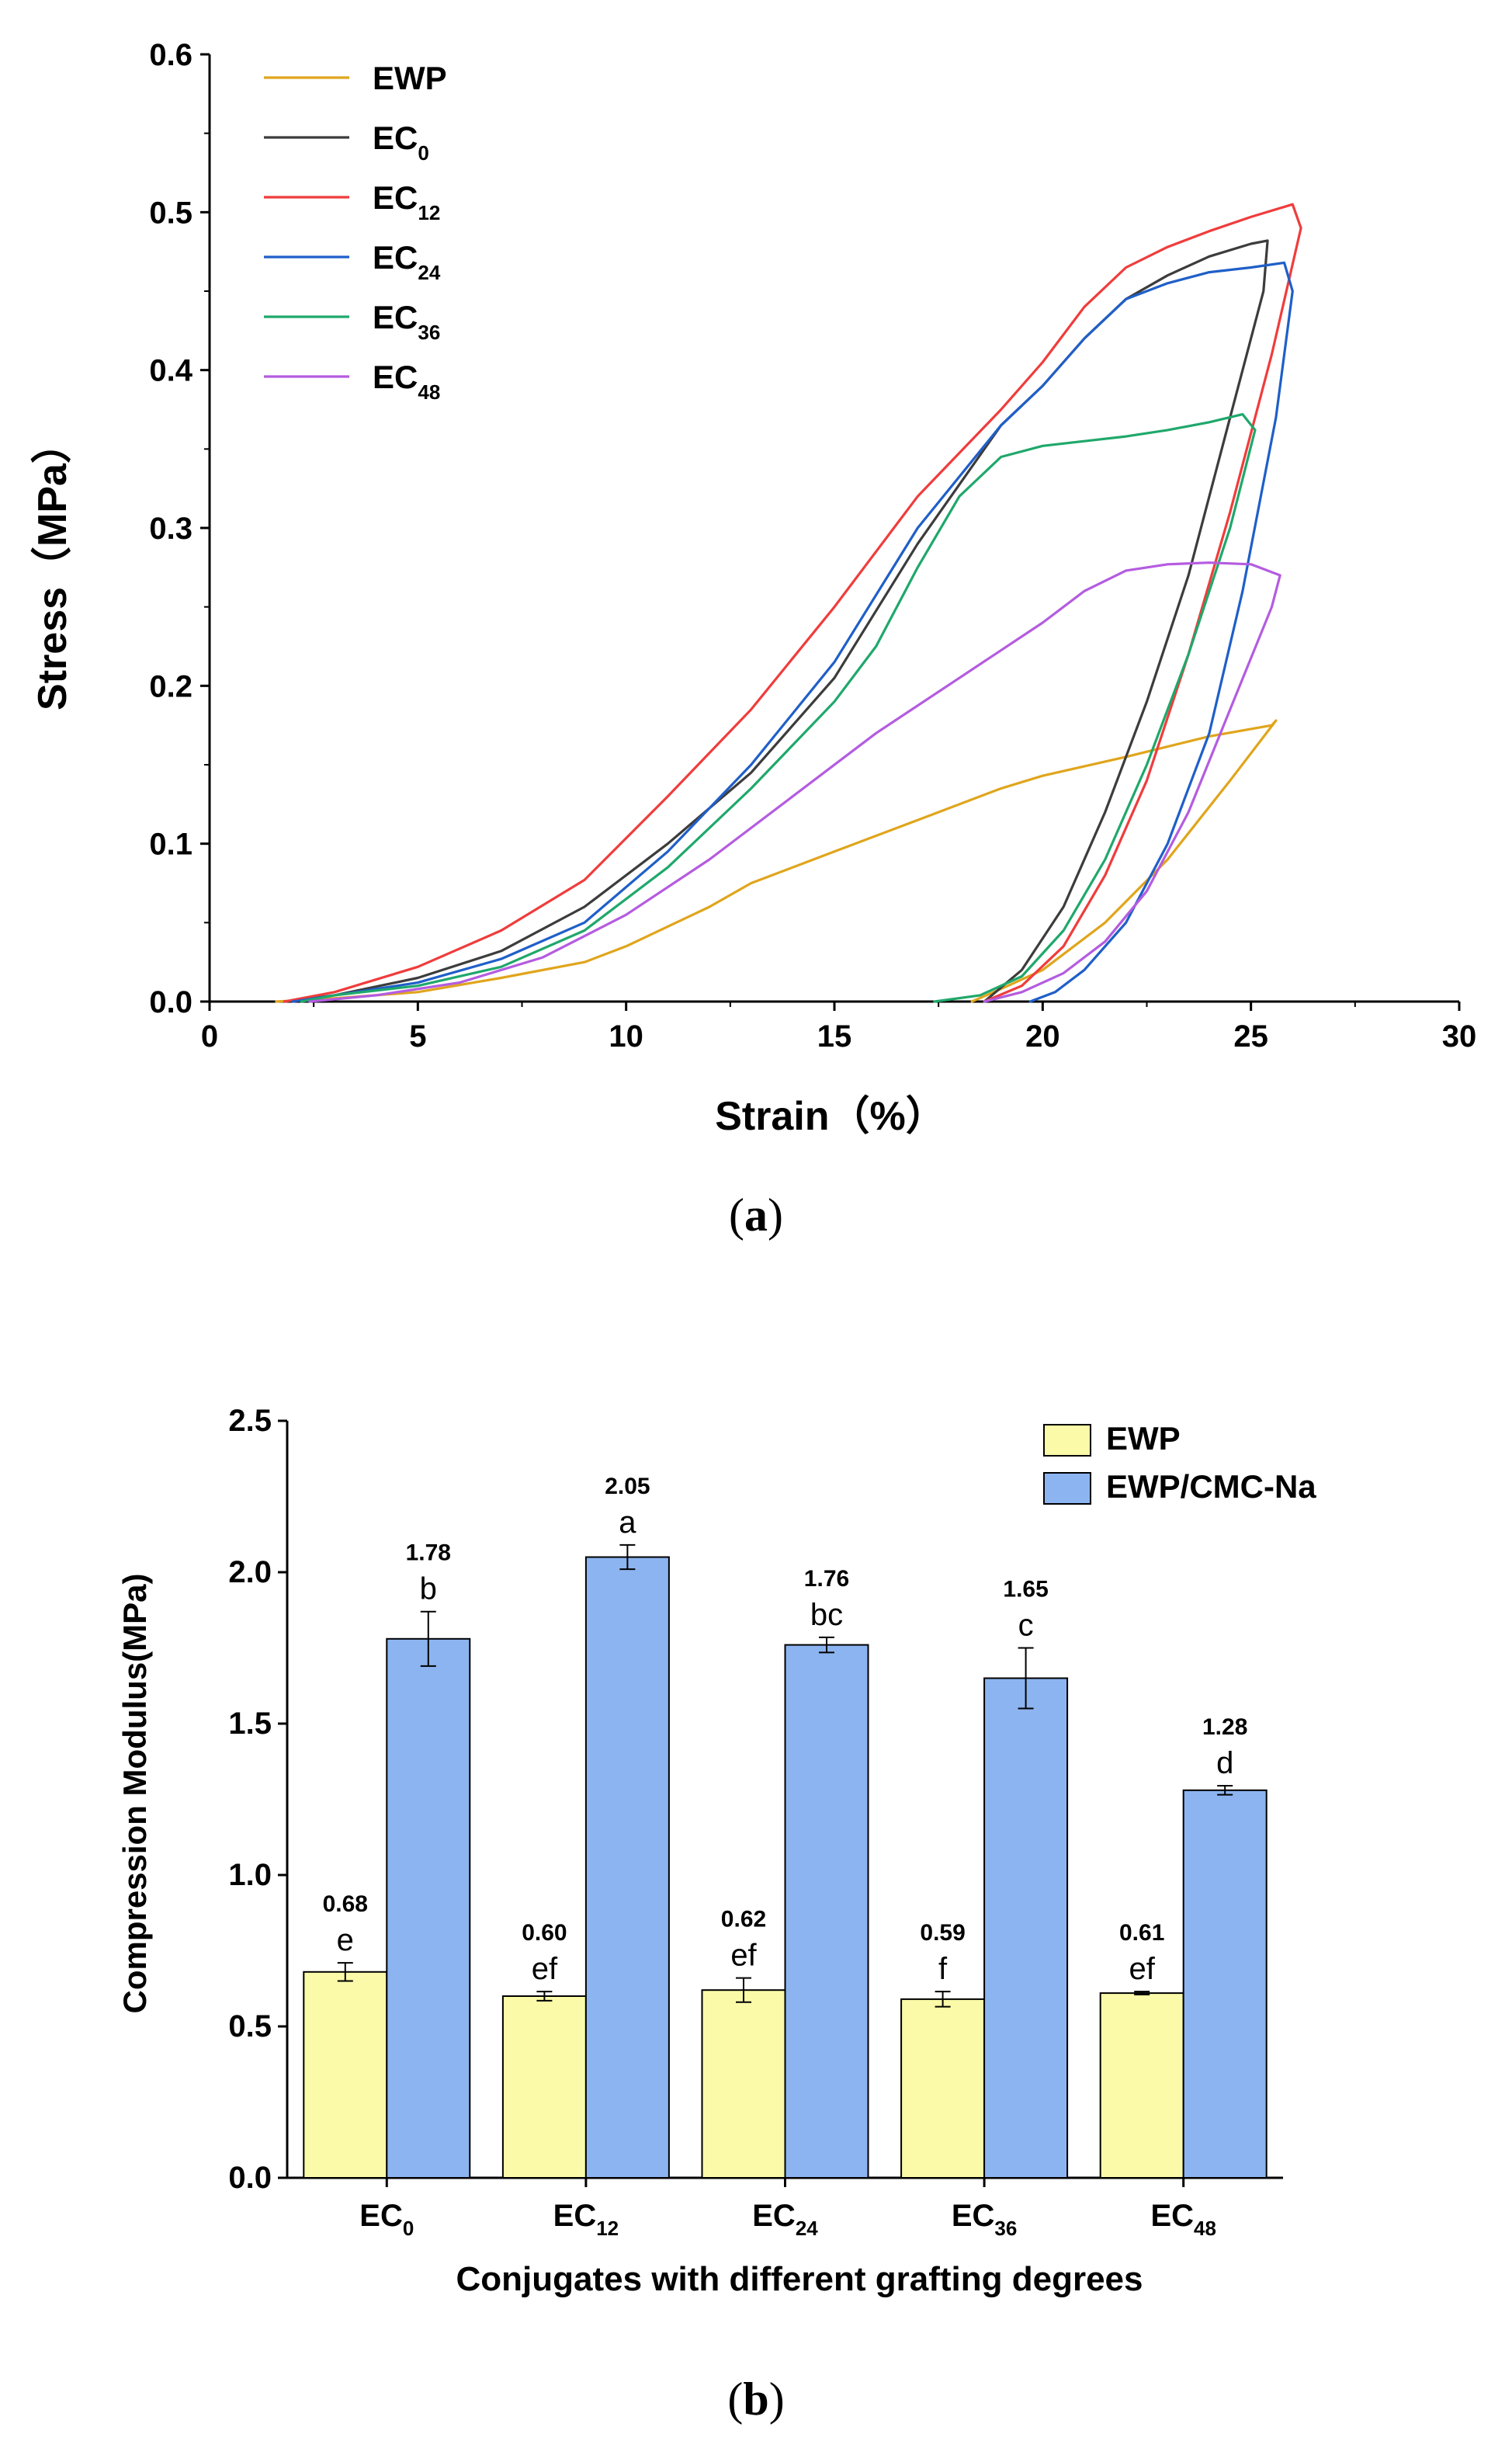  What do you see at coordinates (626, 1036) in the screenshot?
I see `x-tick-label-a: 10` at bounding box center [626, 1036].